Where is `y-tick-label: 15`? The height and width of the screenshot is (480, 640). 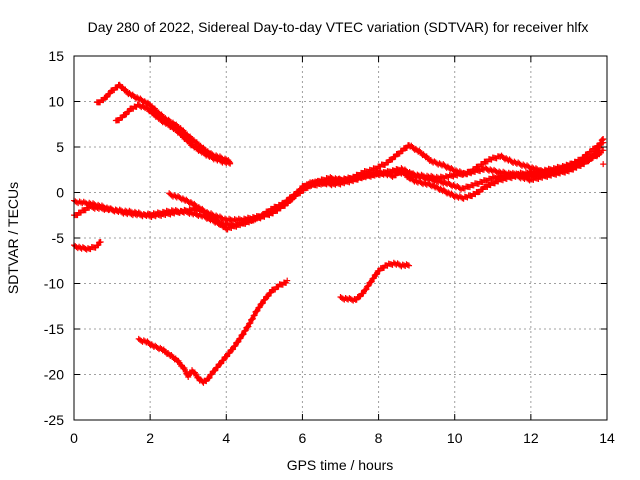
y-tick-label: 15 is located at coordinates (56, 56).